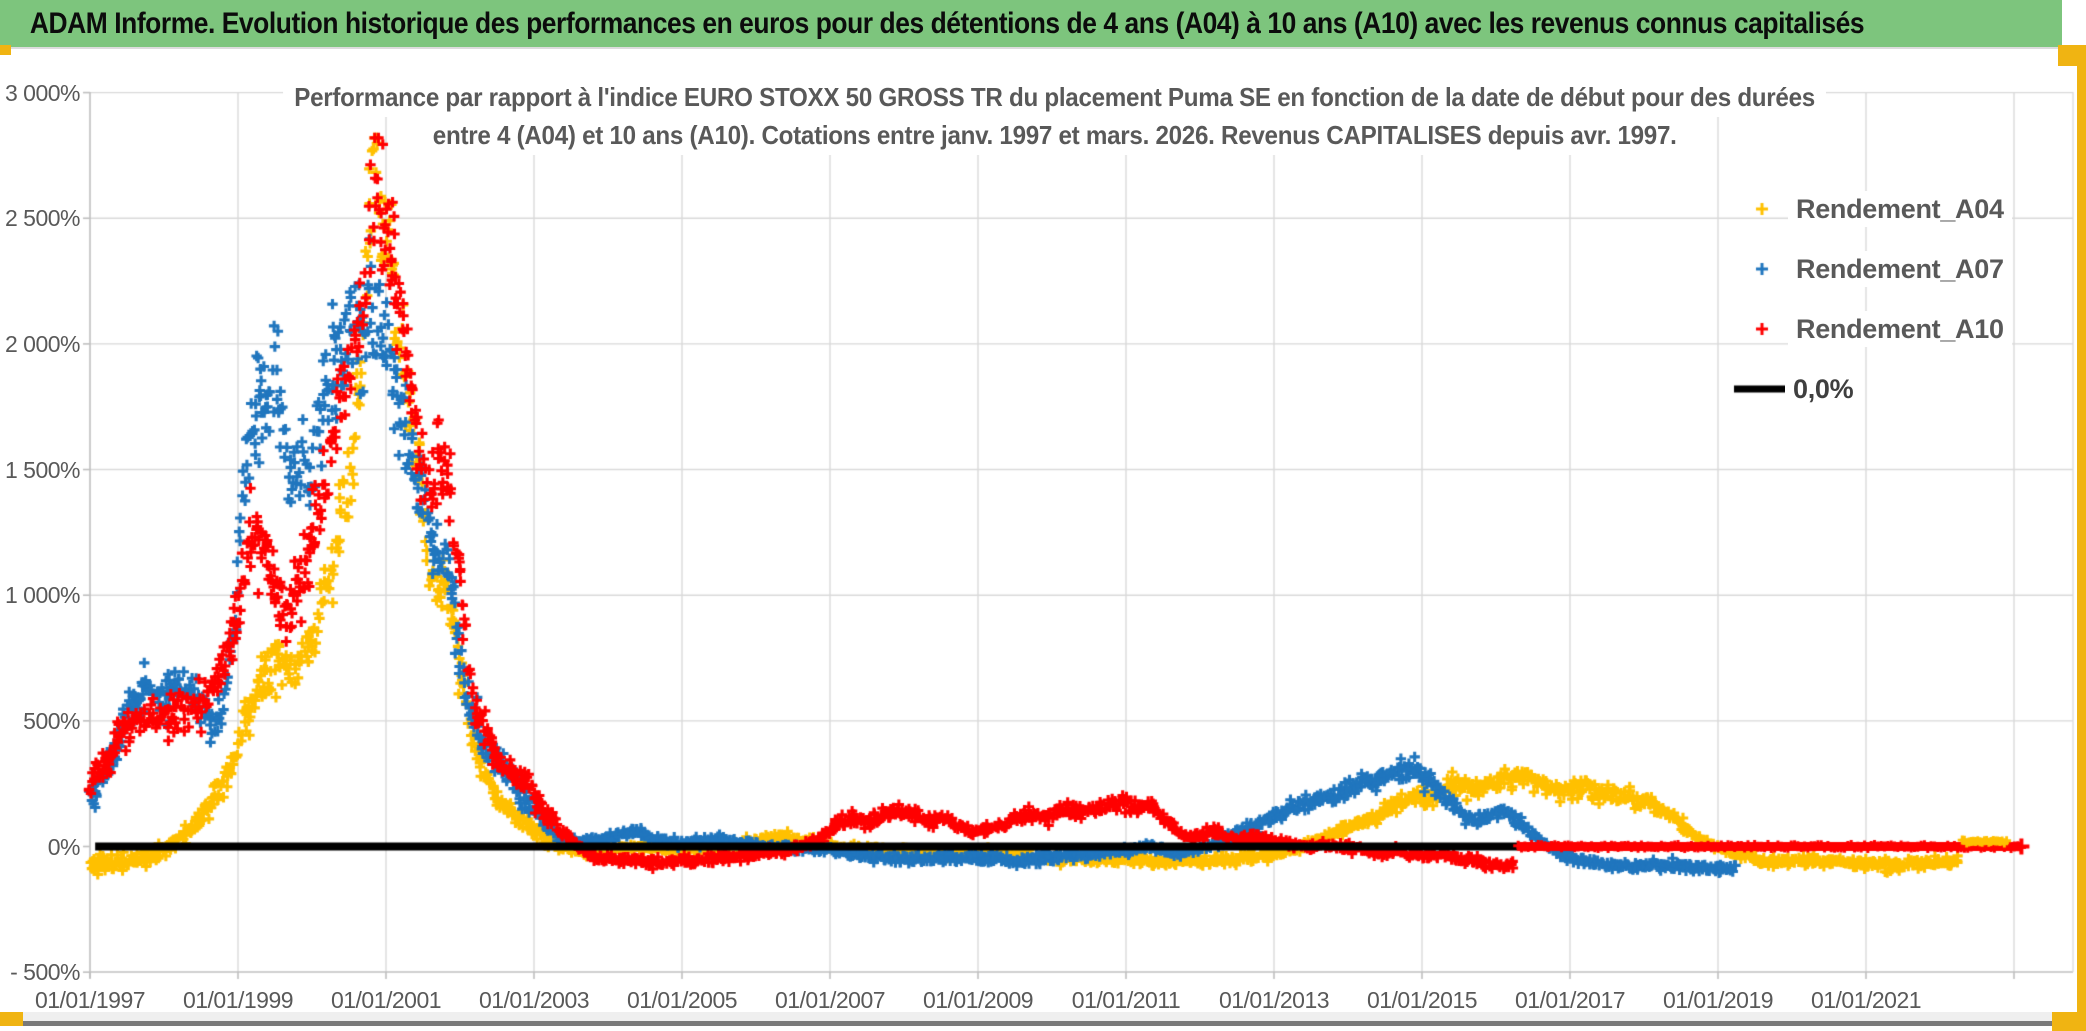  What do you see at coordinates (51, 720) in the screenshot?
I see `y-axis-tick-label: 500%` at bounding box center [51, 720].